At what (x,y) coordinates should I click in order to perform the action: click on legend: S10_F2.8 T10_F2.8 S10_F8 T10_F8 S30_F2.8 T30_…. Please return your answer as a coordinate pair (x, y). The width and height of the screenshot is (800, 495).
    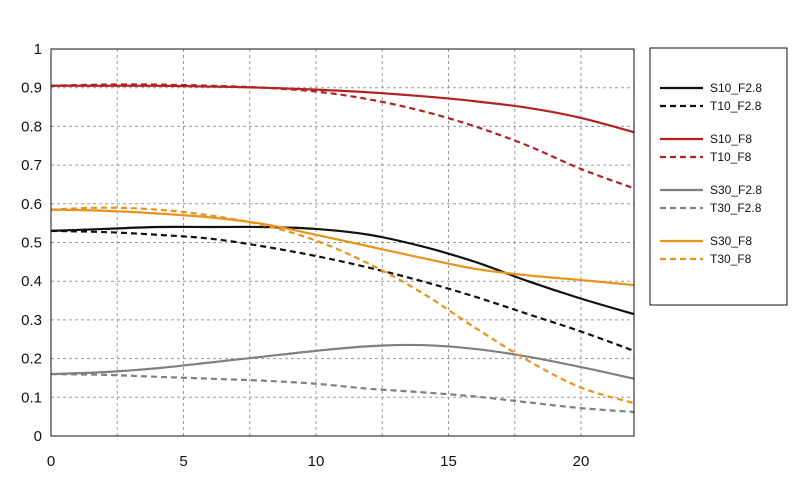
    Looking at the image, I should click on (718, 176).